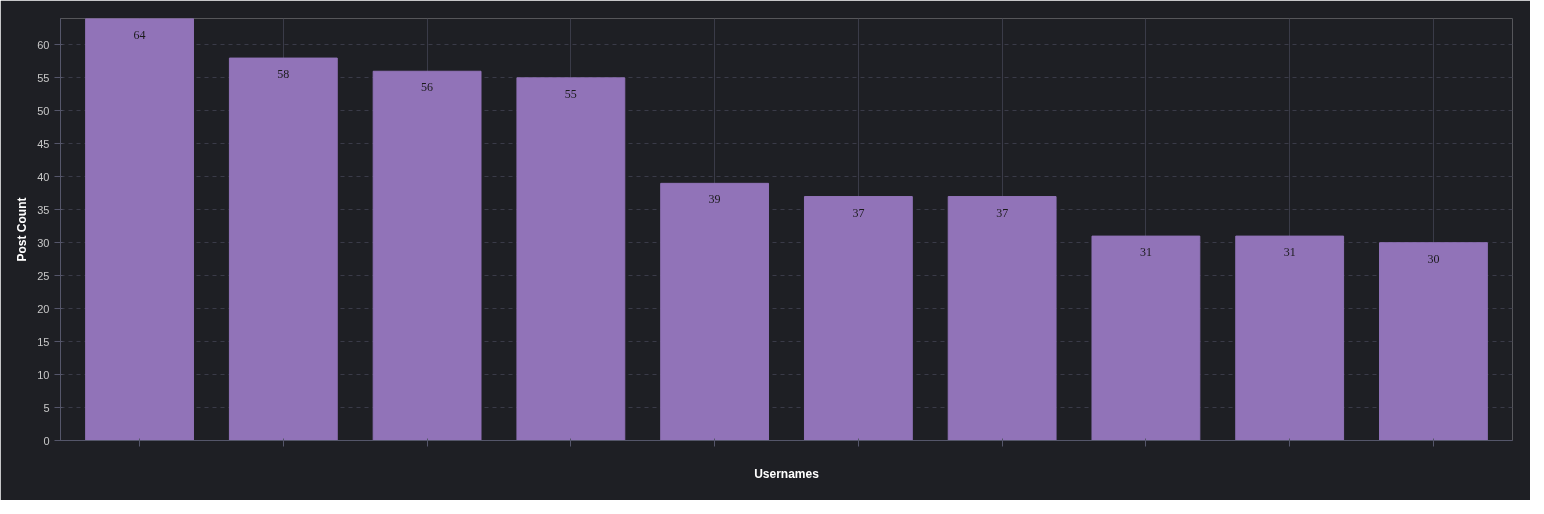 Image resolution: width=1544 pixels, height=514 pixels. Describe the element at coordinates (43, 308) in the screenshot. I see `y-tick-label: 20` at that location.